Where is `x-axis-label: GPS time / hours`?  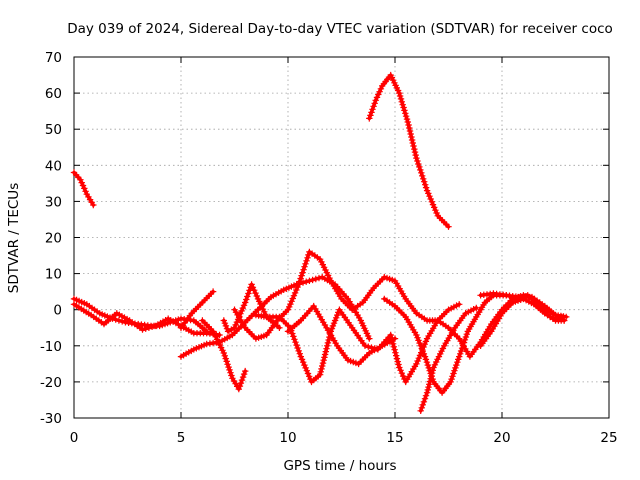
x-axis-label: GPS time / hours is located at coordinates (339, 466).